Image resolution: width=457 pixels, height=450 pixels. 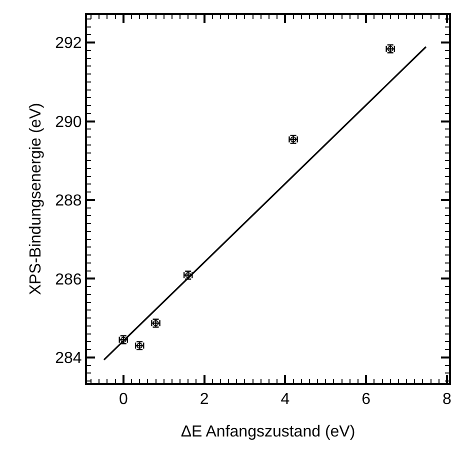 I want to click on y-tick-label: 286, so click(x=68, y=279).